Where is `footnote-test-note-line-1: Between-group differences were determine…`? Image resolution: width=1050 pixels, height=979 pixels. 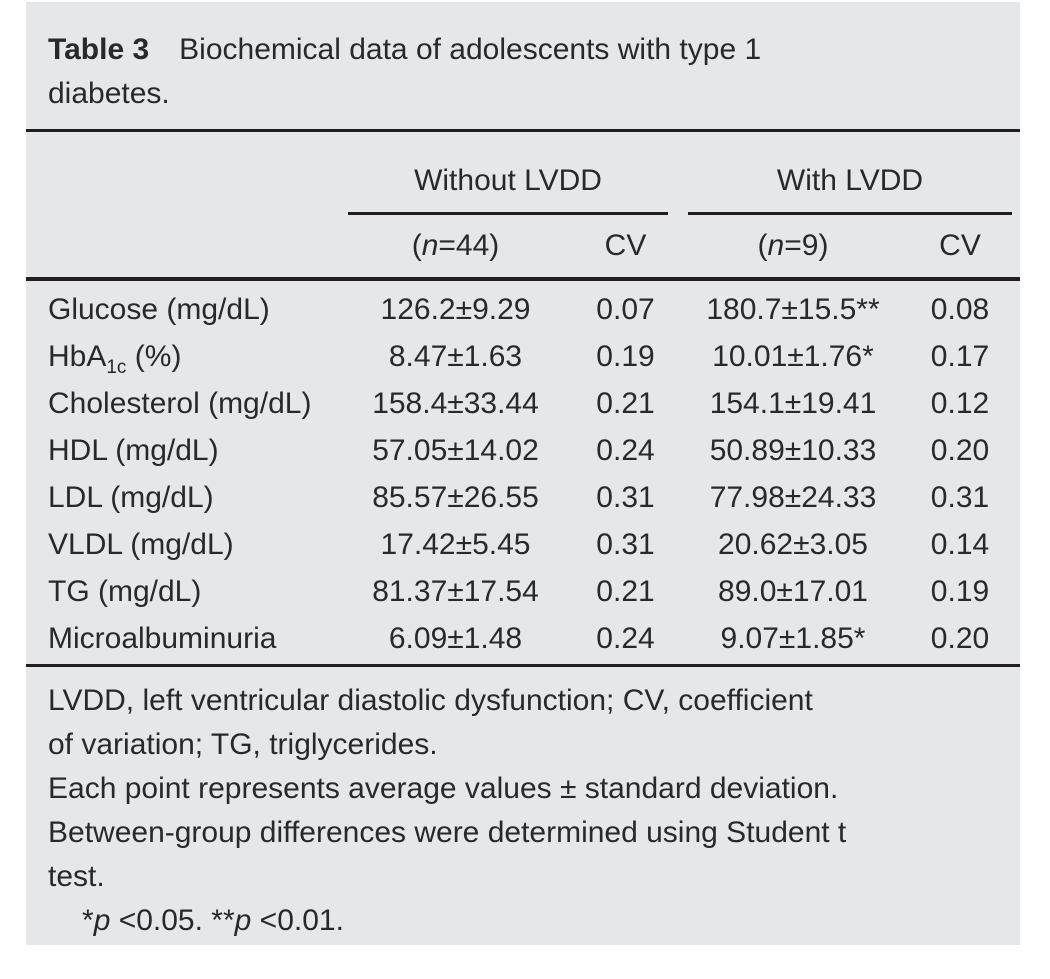 footnote-test-note-line-1: Between-group differences were determine… is located at coordinates (447, 832).